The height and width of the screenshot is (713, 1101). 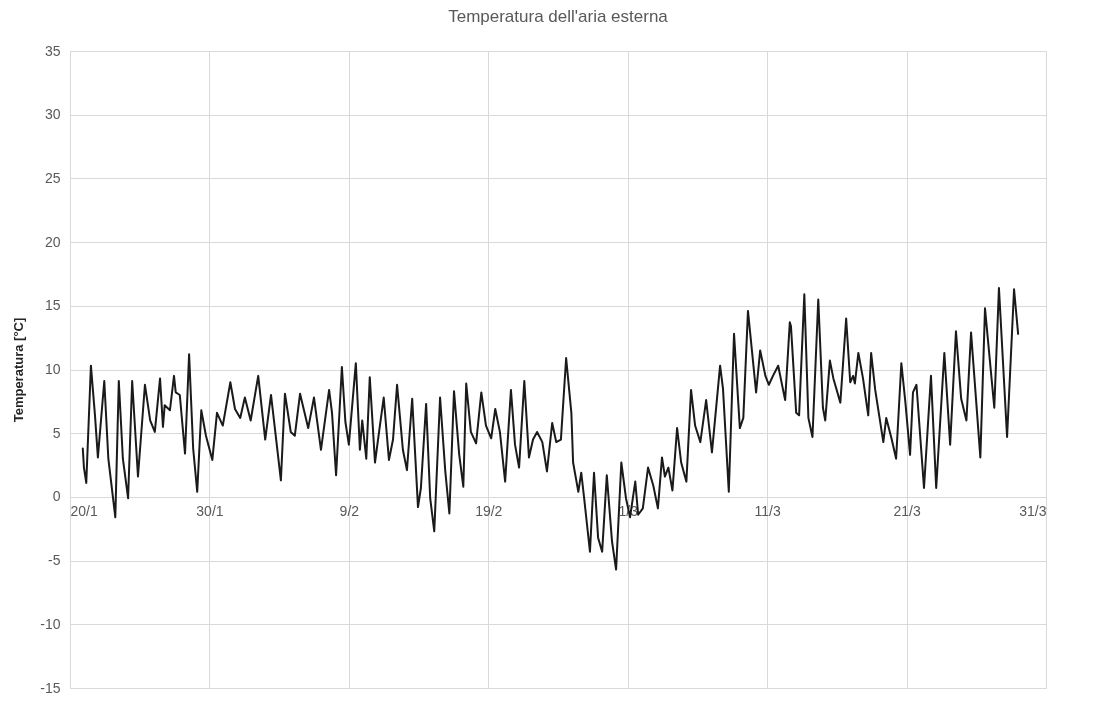 What do you see at coordinates (52, 369) in the screenshot?
I see `y-tick-label: 10` at bounding box center [52, 369].